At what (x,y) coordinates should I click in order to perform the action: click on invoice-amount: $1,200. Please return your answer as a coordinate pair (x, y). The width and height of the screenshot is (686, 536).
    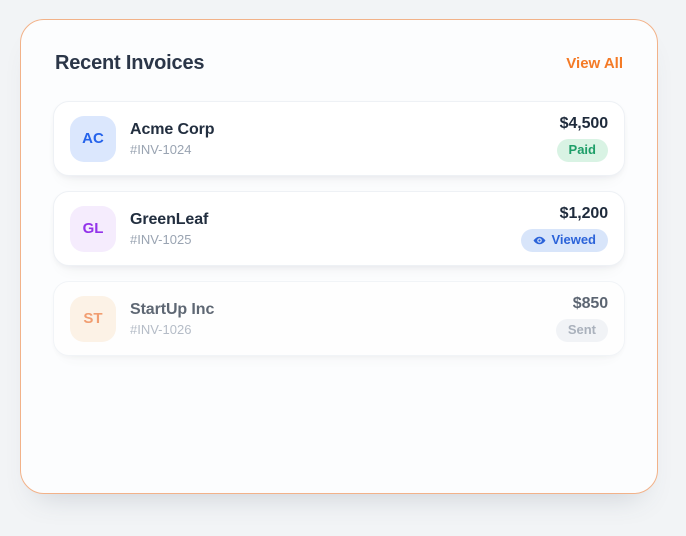
    Looking at the image, I should click on (583, 214).